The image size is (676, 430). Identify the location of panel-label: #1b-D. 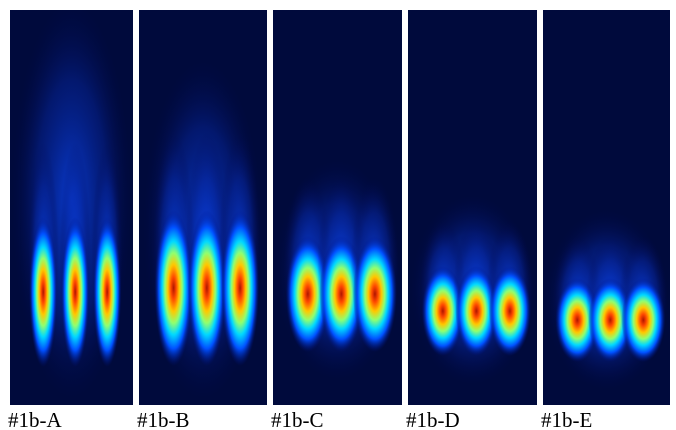
(433, 419).